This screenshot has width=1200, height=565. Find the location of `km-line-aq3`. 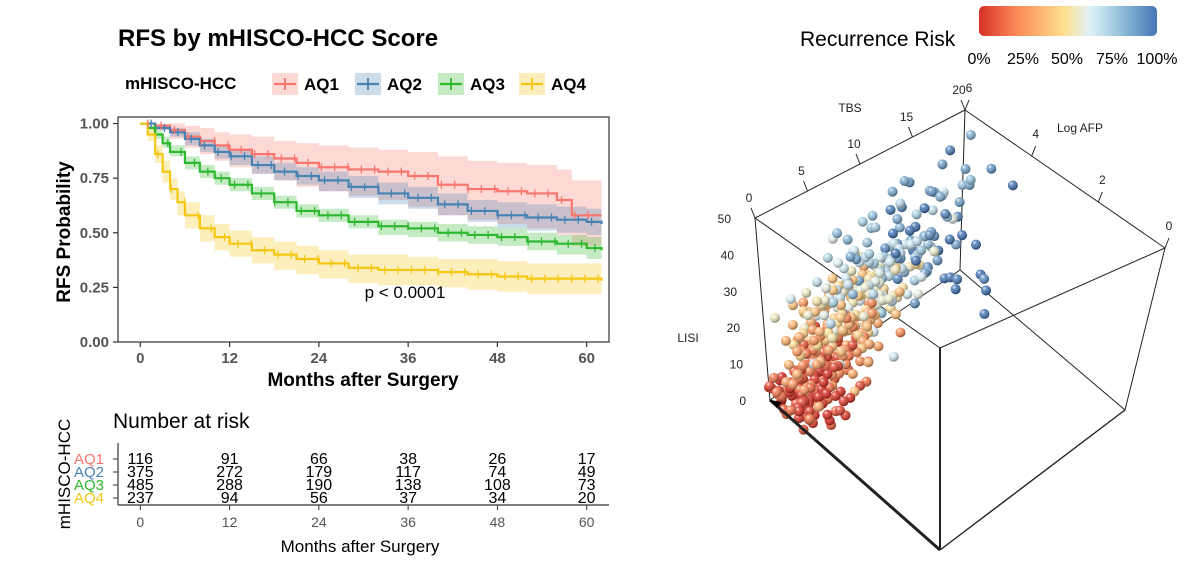

km-line-aq3 is located at coordinates (371, 186).